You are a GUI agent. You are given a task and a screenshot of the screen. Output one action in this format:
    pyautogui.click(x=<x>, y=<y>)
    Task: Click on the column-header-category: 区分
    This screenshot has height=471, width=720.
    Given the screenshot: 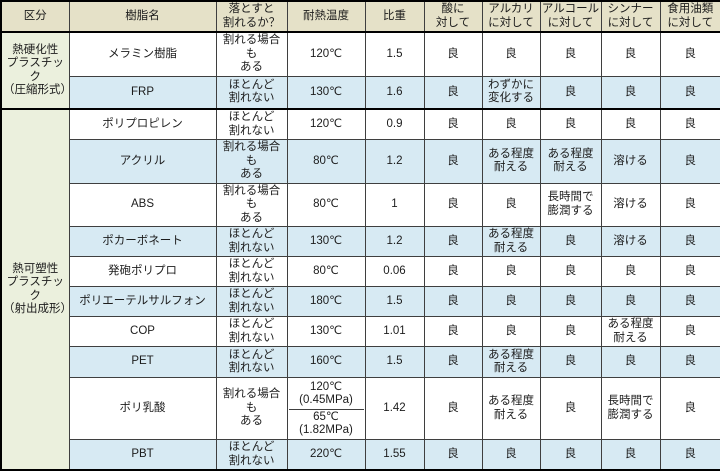 What is the action you would take?
    pyautogui.click(x=35, y=16)
    